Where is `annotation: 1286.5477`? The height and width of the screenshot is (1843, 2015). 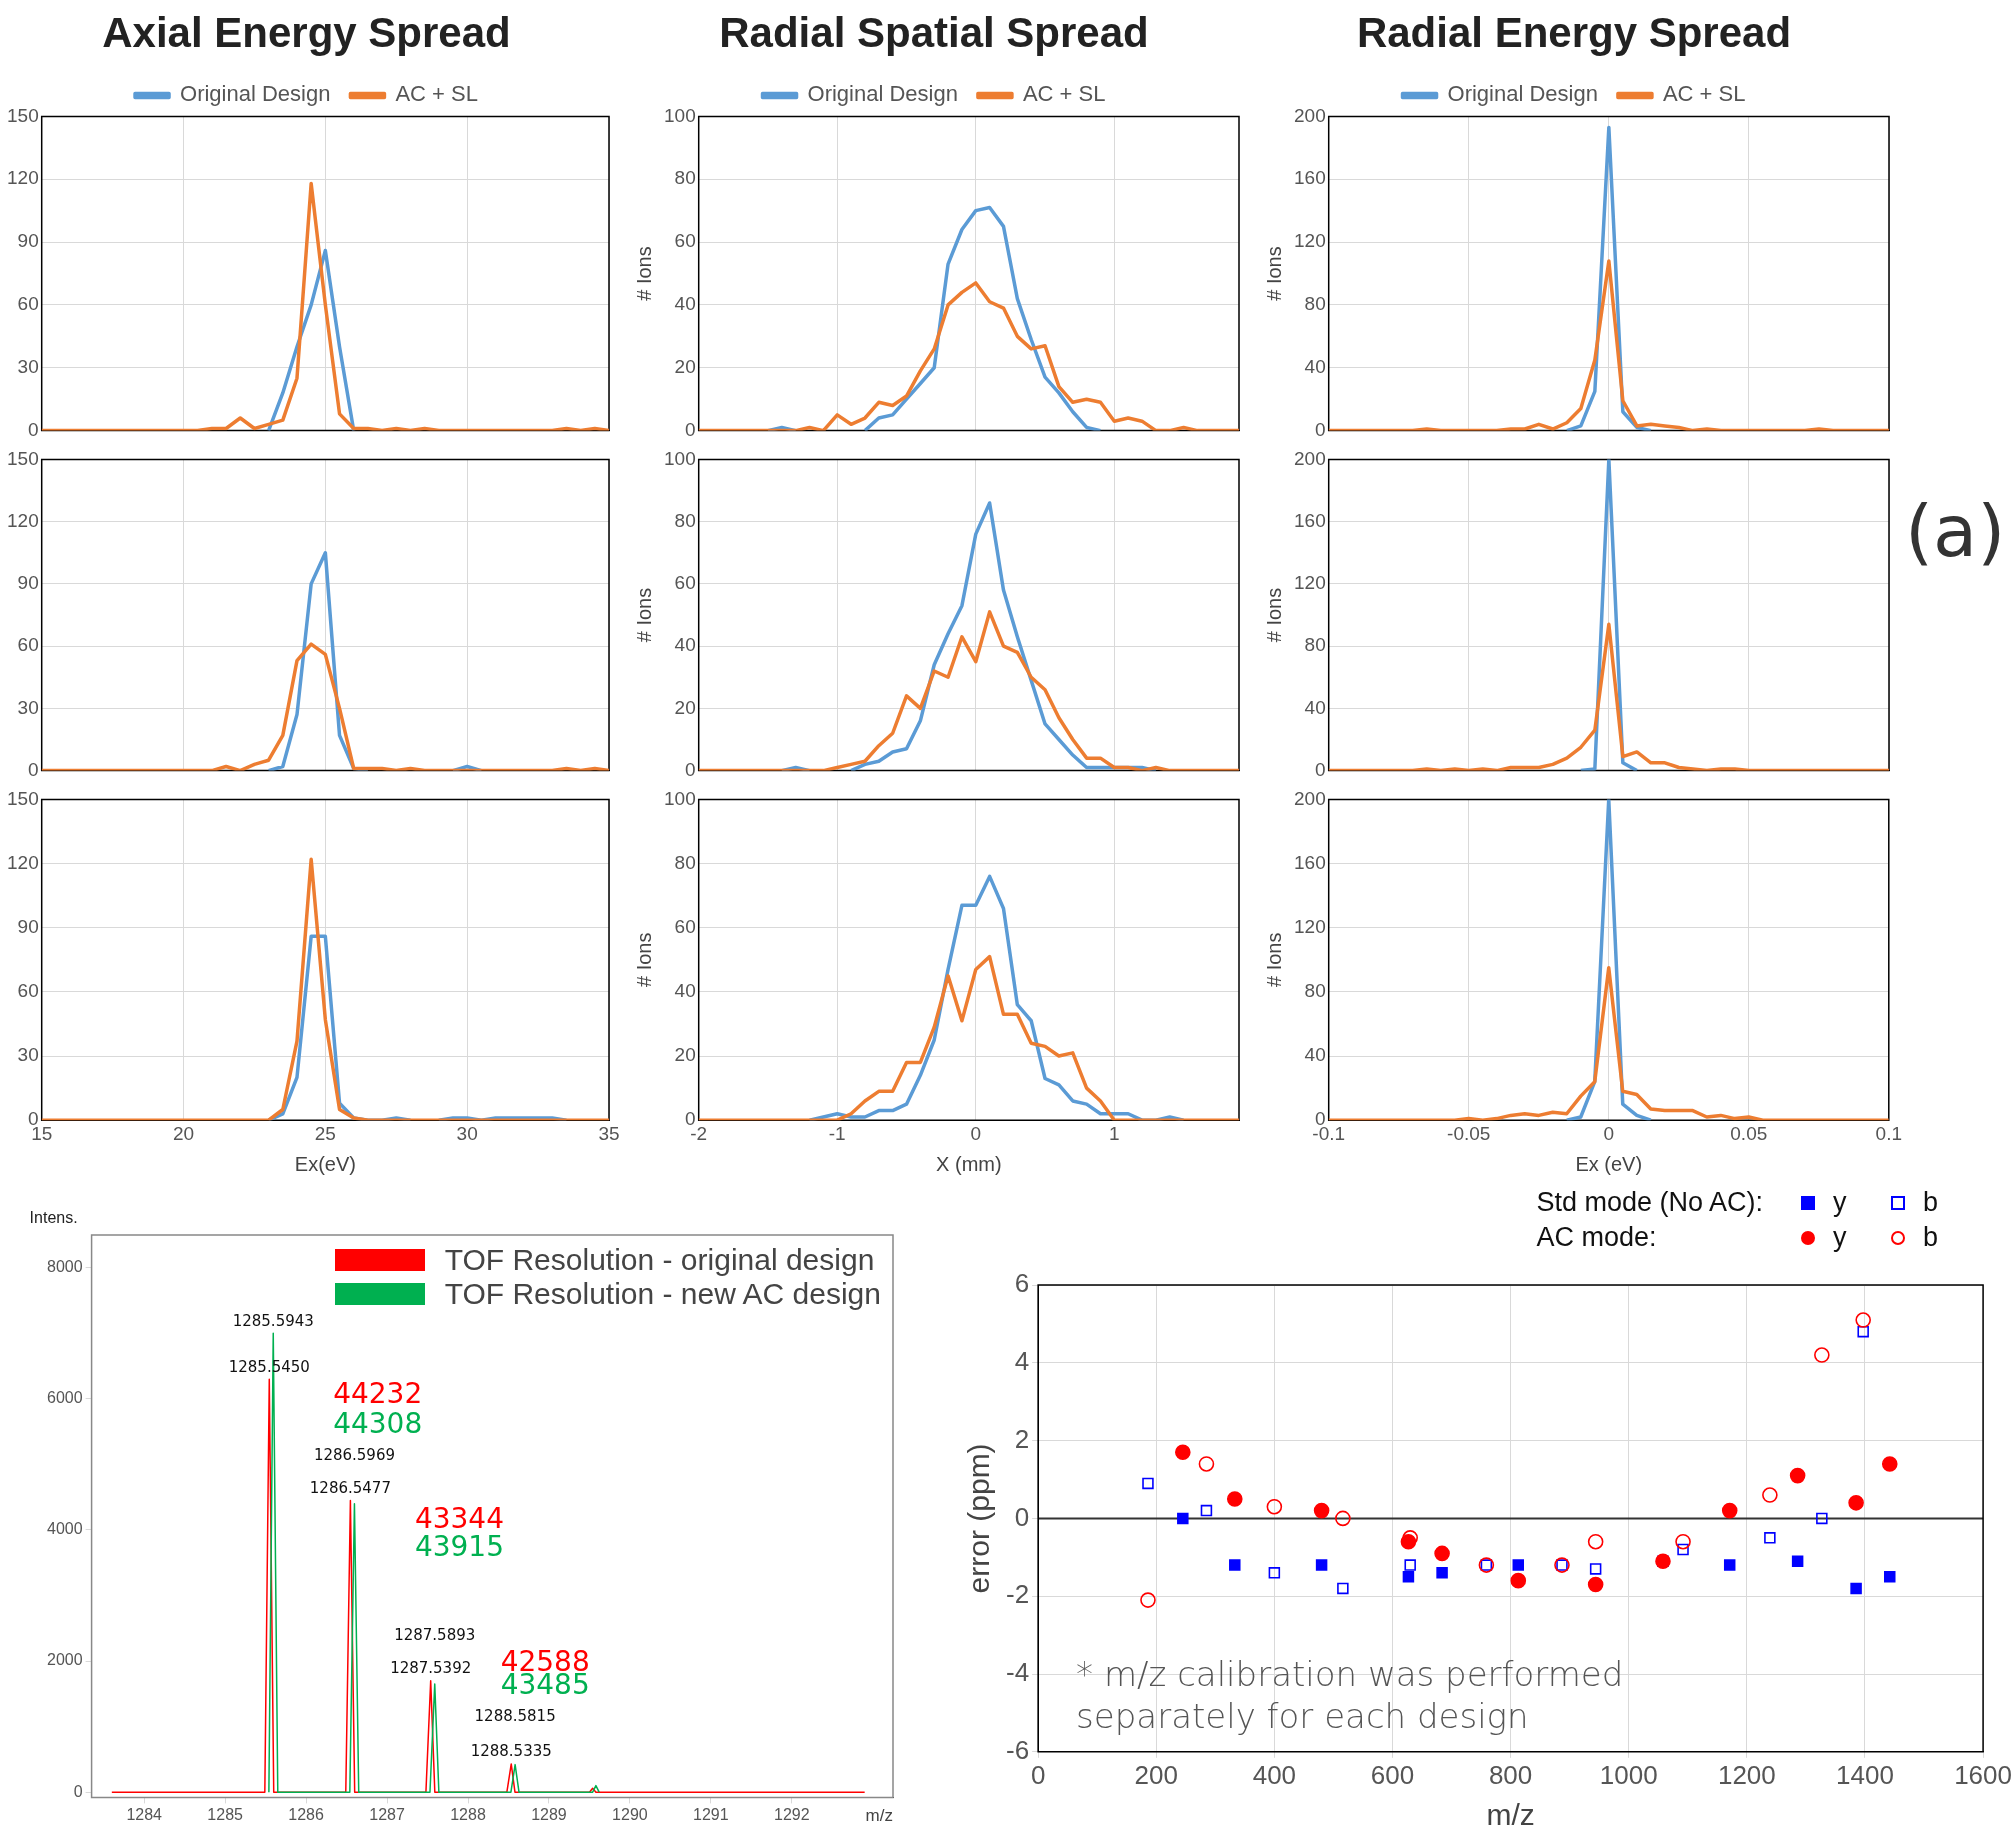 annotation: 1286.5477 is located at coordinates (350, 1487).